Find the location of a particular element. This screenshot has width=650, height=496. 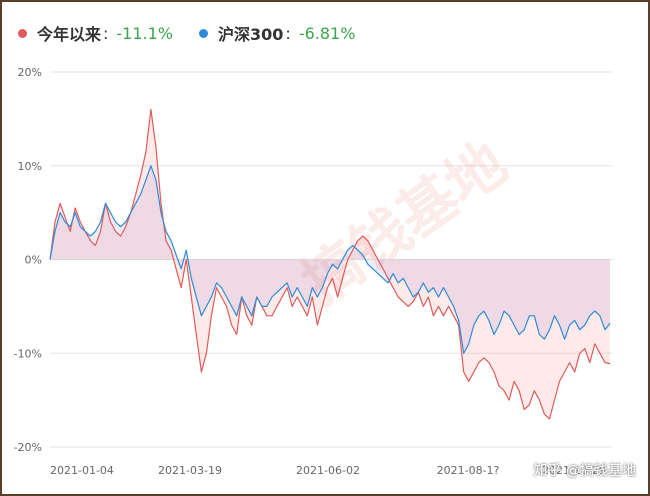

legend-name-hs300: 沪深300 is located at coordinates (251, 34).